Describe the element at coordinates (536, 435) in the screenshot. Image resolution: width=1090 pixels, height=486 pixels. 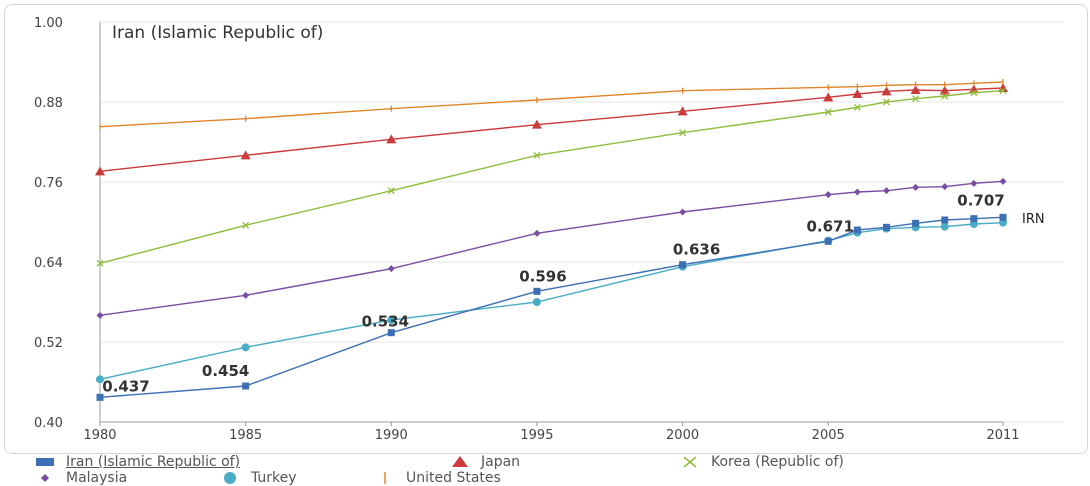
I see `x-tick-label: 1995` at that location.